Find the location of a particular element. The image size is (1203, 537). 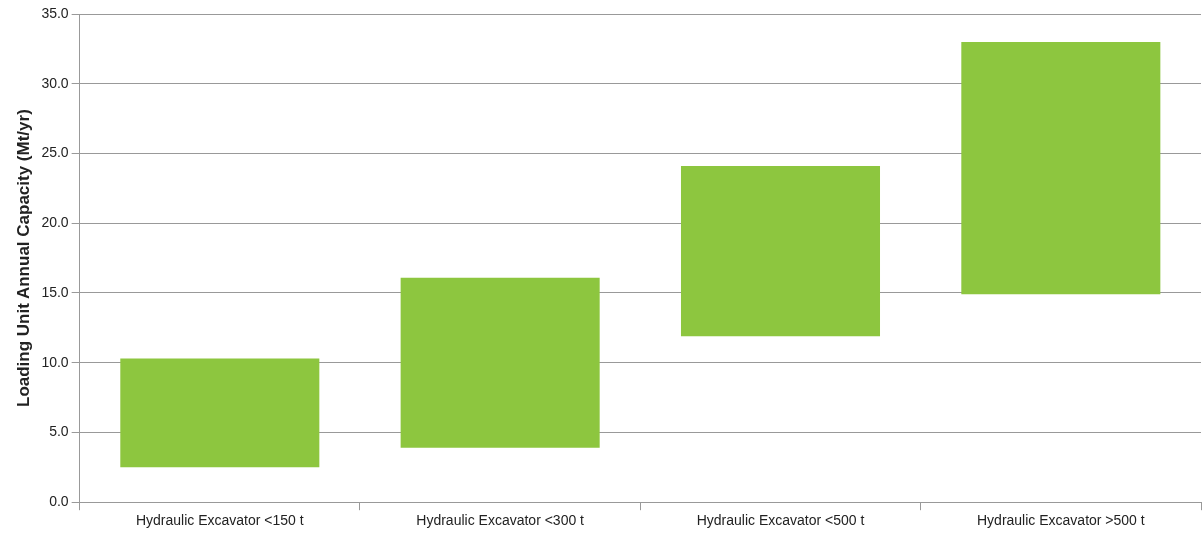

x-tick-label: Hydraulic Excavator <500 t is located at coordinates (780, 520).